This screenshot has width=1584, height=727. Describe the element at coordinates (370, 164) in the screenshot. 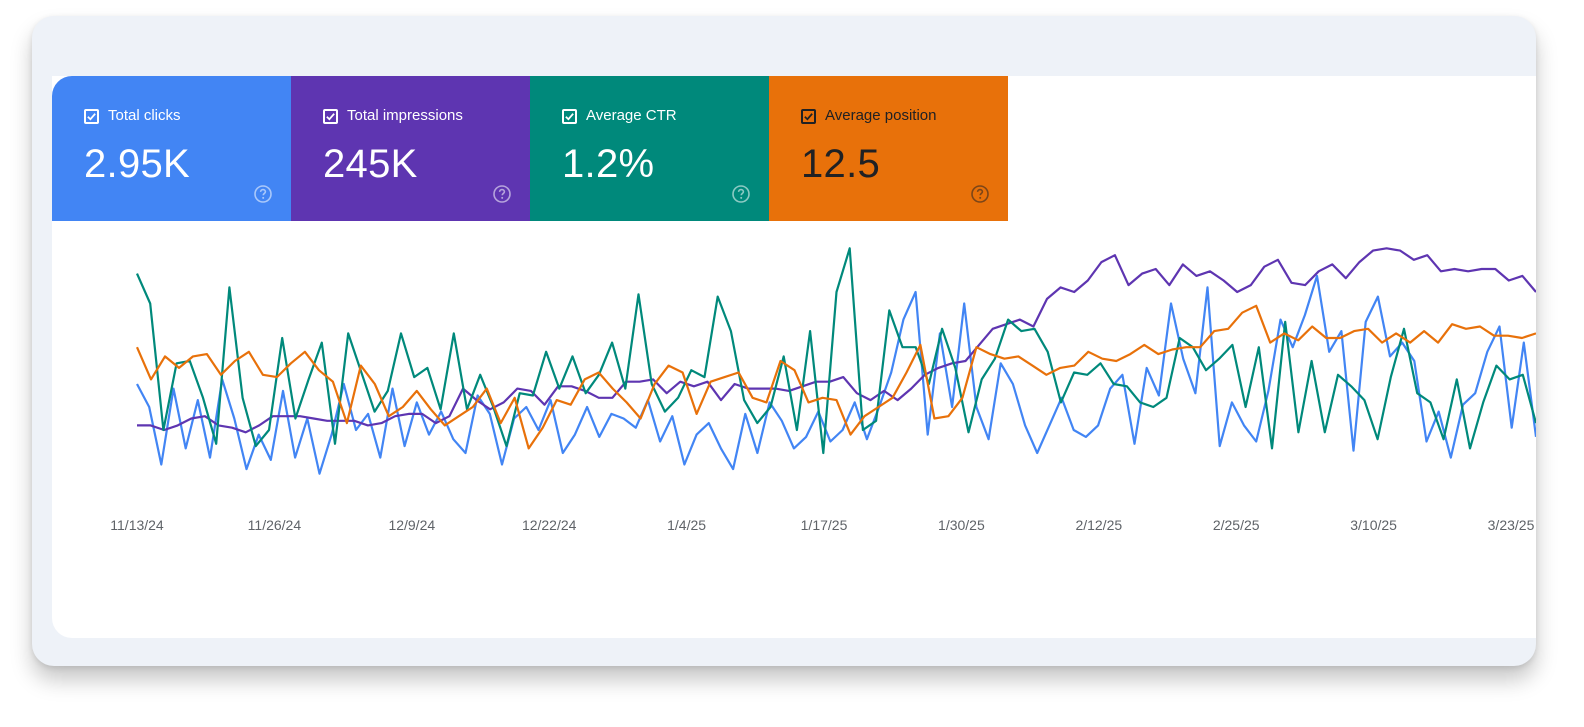

I see `metric-value: 245K` at that location.